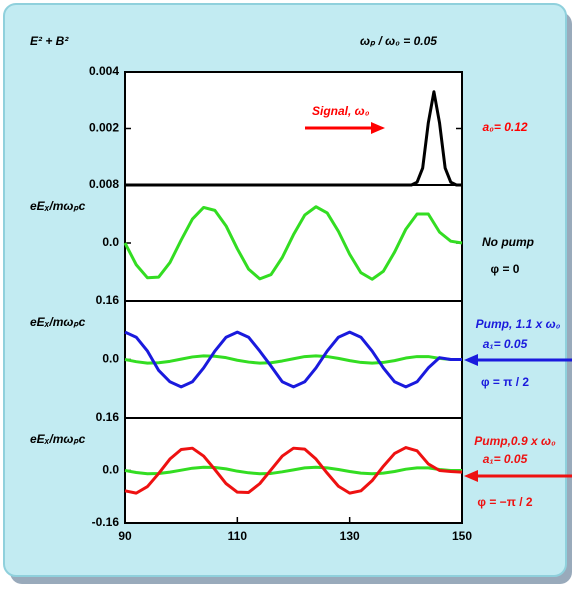 This screenshot has width=578, height=598. I want to click on chart-title: ωₚ / ω₀ = 0.05, so click(398, 41).